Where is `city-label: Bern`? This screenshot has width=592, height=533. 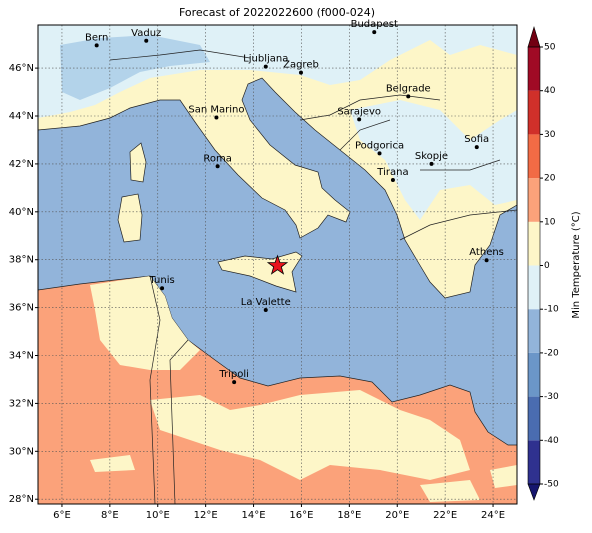 city-label: Bern is located at coordinates (96, 37).